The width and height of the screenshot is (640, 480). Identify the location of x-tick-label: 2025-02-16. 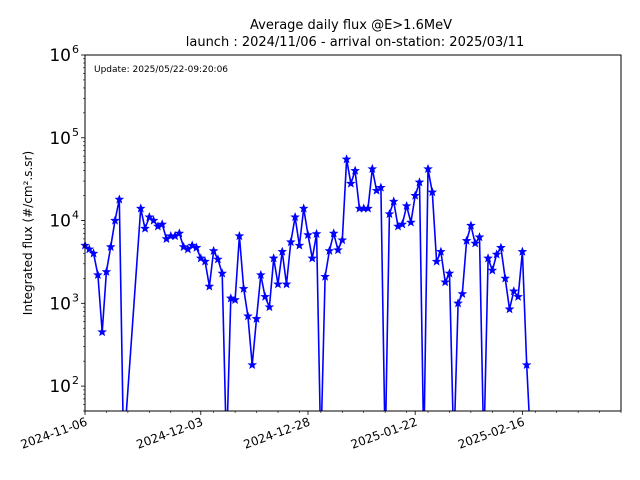
(491, 433).